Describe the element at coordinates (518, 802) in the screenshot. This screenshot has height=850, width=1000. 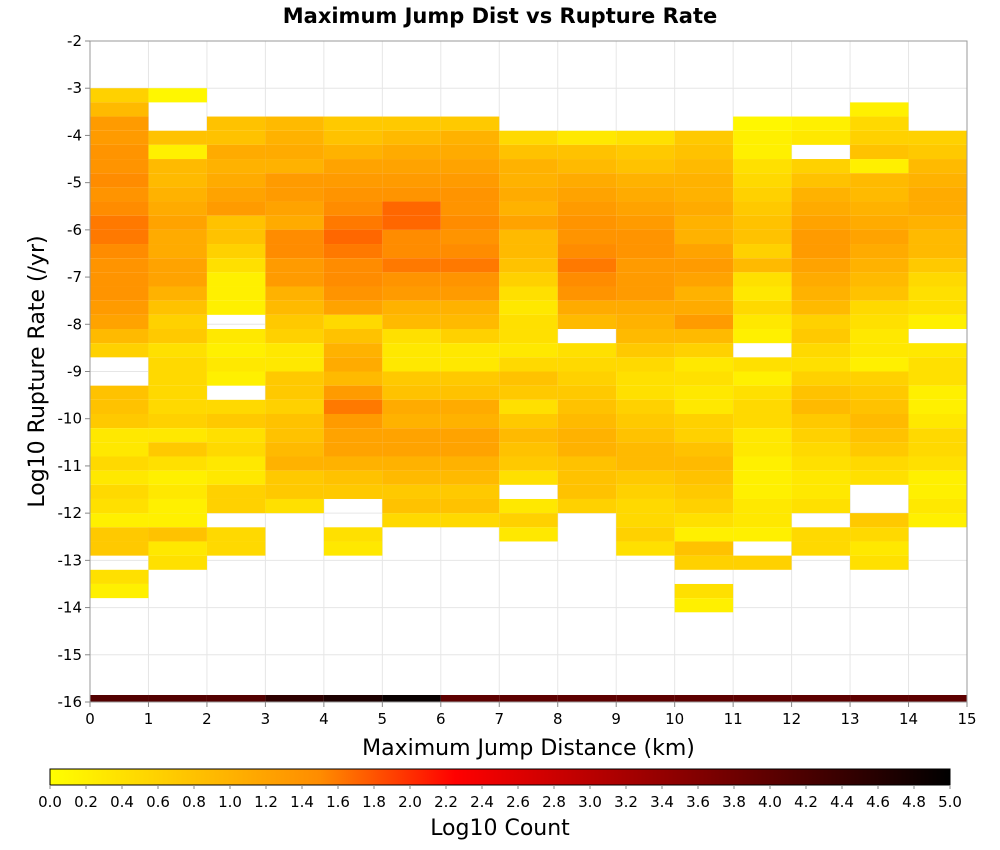
I see `colorbar-tick-label: 2.6` at that location.